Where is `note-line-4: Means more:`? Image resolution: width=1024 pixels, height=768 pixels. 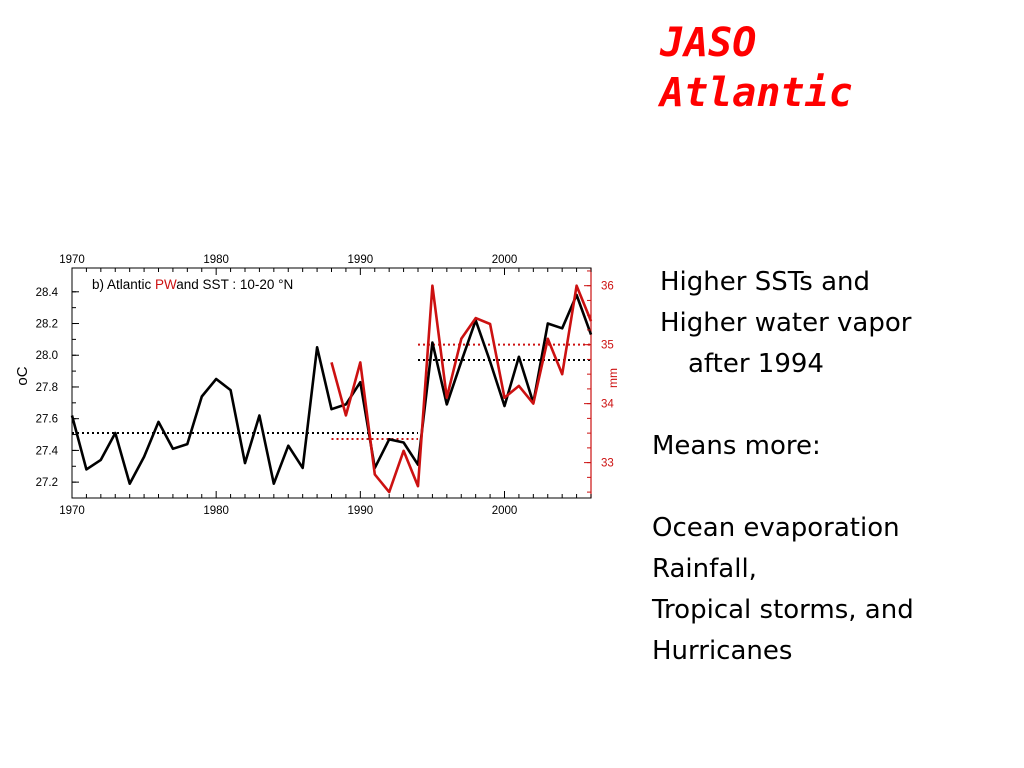 note-line-4: Means more: is located at coordinates (736, 446).